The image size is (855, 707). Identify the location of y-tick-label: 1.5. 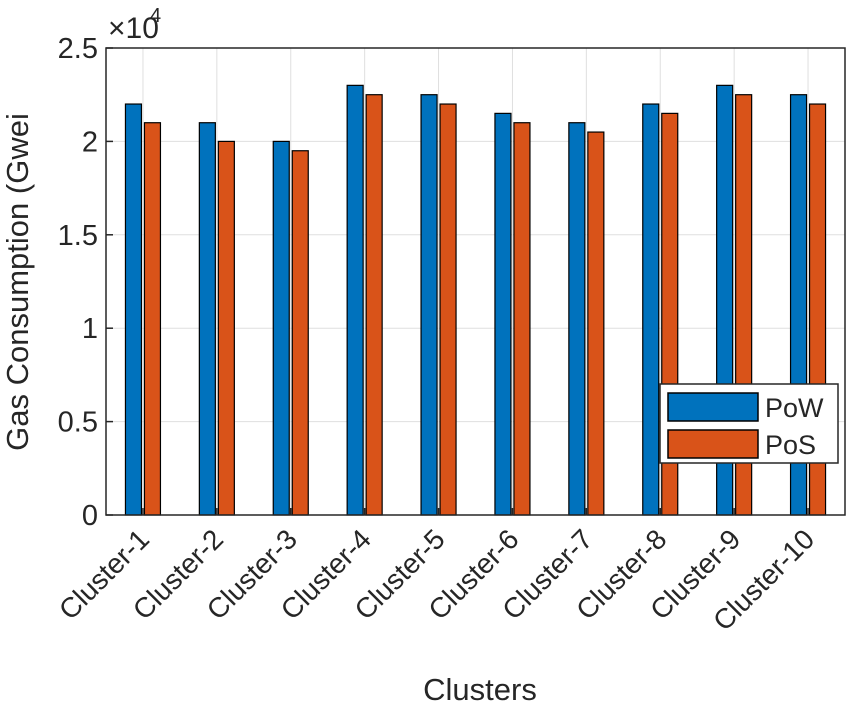
(78, 236).